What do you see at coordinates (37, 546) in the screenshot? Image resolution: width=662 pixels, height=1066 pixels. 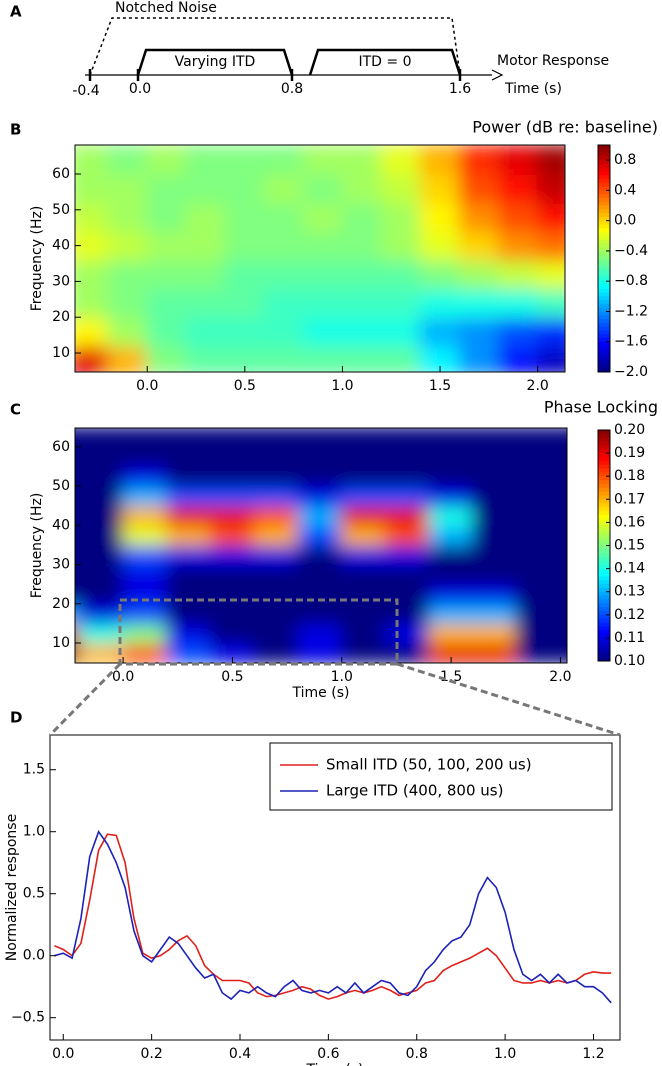 I see `y-axis-label: Frequency (Hz)` at bounding box center [37, 546].